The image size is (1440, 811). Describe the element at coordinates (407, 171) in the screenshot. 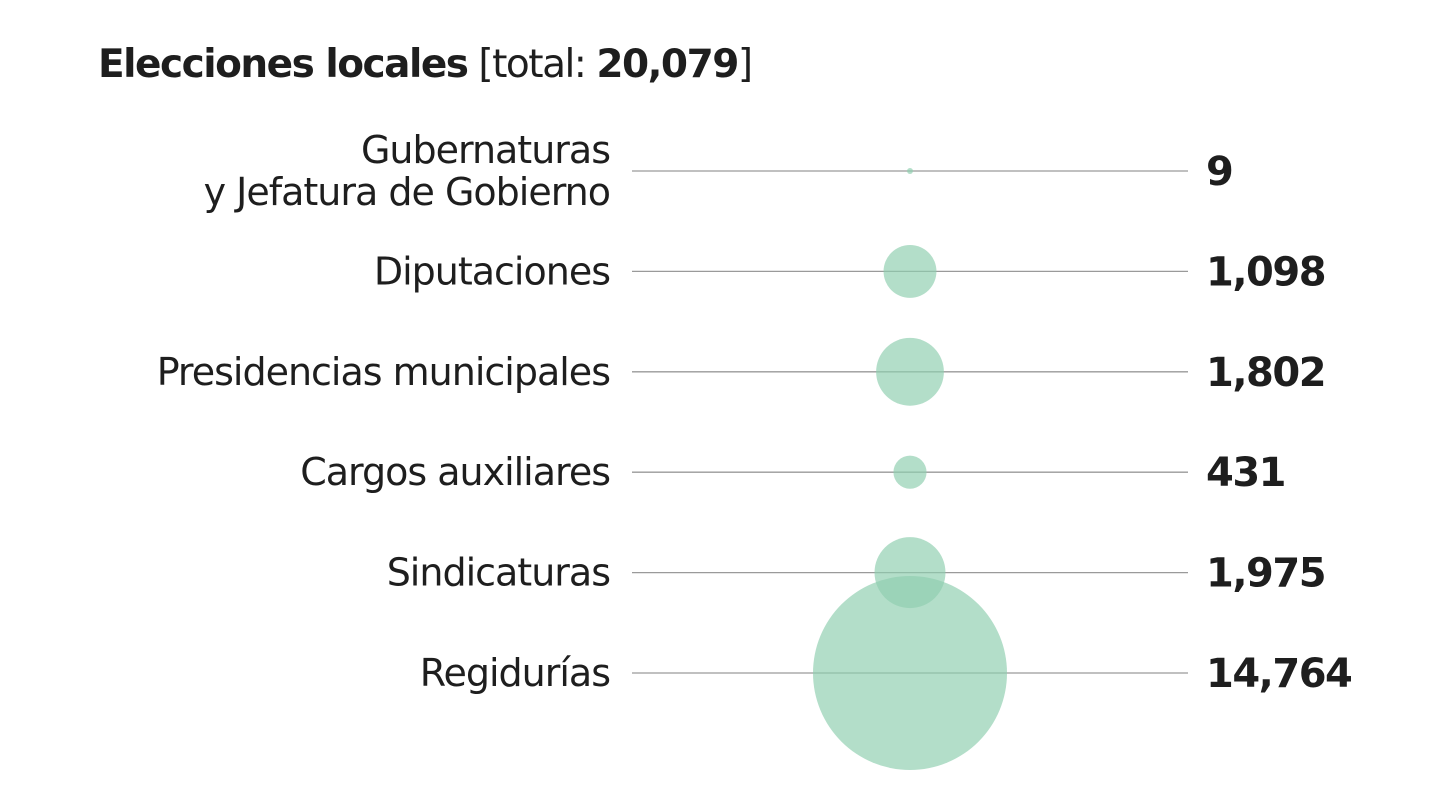

I see `category-label-gubernaturas-y-jefatura-de-gobierno: Gubernaturas y Jefatura de Gobierno` at that location.